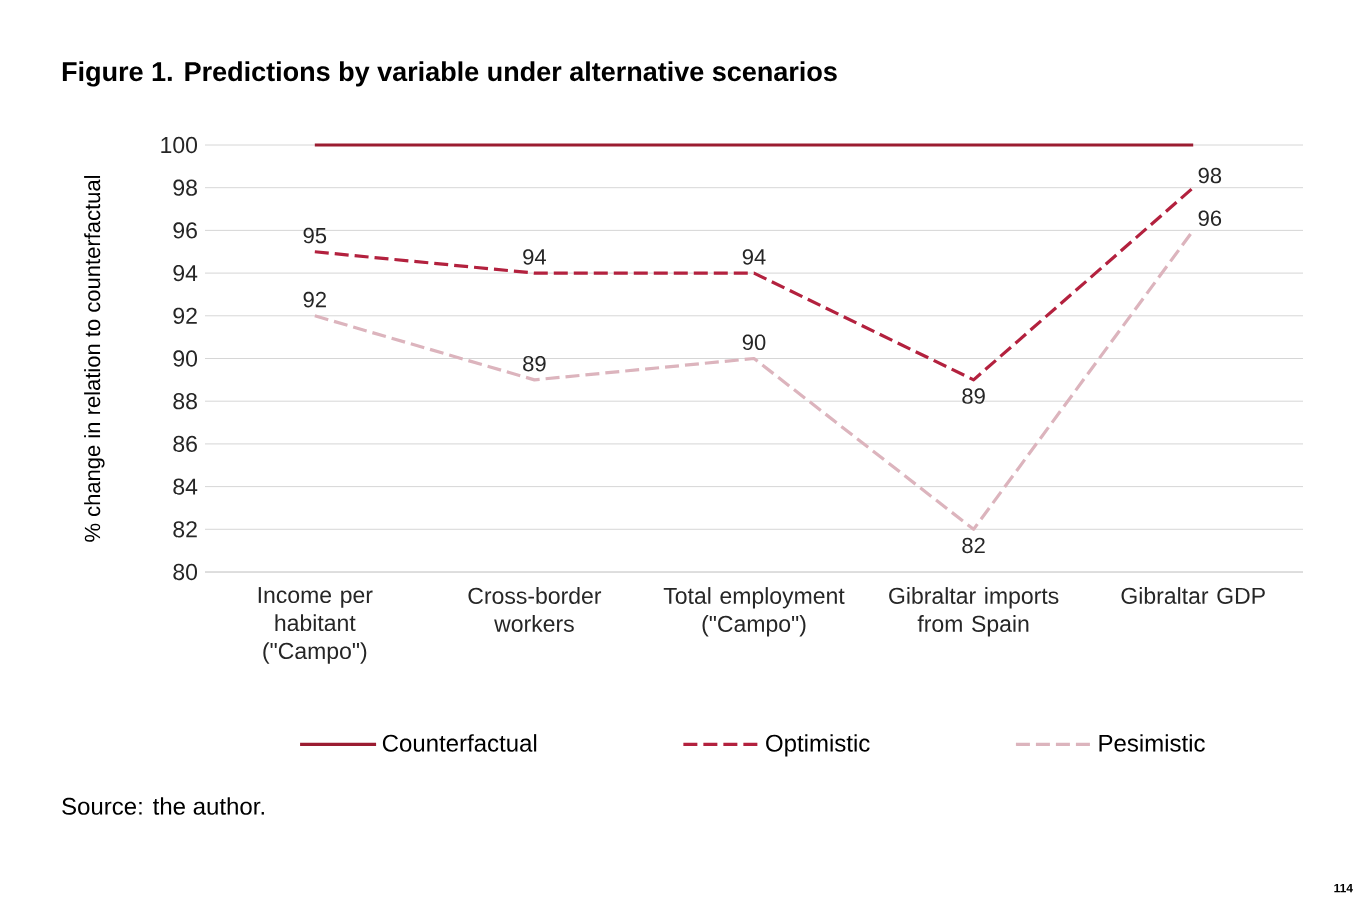 Image resolution: width=1368 pixels, height=900 pixels. What do you see at coordinates (185, 273) in the screenshot?
I see `y-tick-label: 94` at bounding box center [185, 273].